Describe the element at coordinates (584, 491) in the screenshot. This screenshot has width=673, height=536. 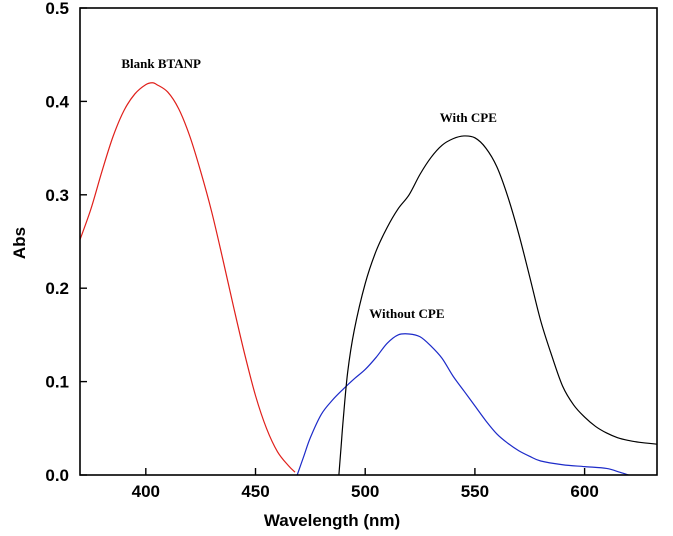
I see `x-tick-label: 600` at that location.